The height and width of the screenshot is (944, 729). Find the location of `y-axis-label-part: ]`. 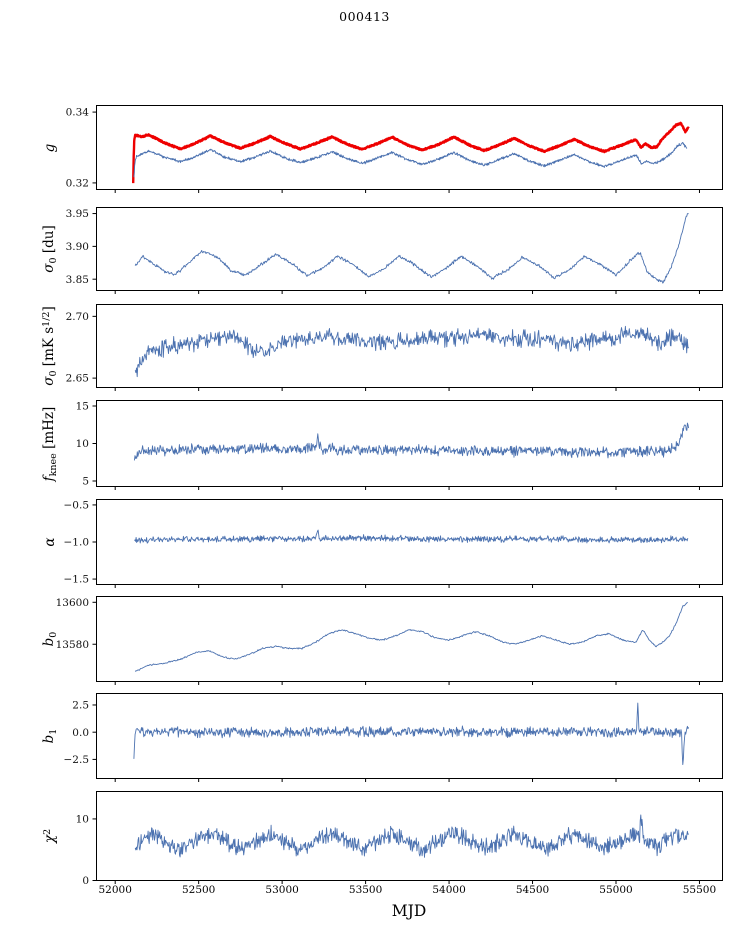

y-axis-label-part: ] is located at coordinates (49, 309).